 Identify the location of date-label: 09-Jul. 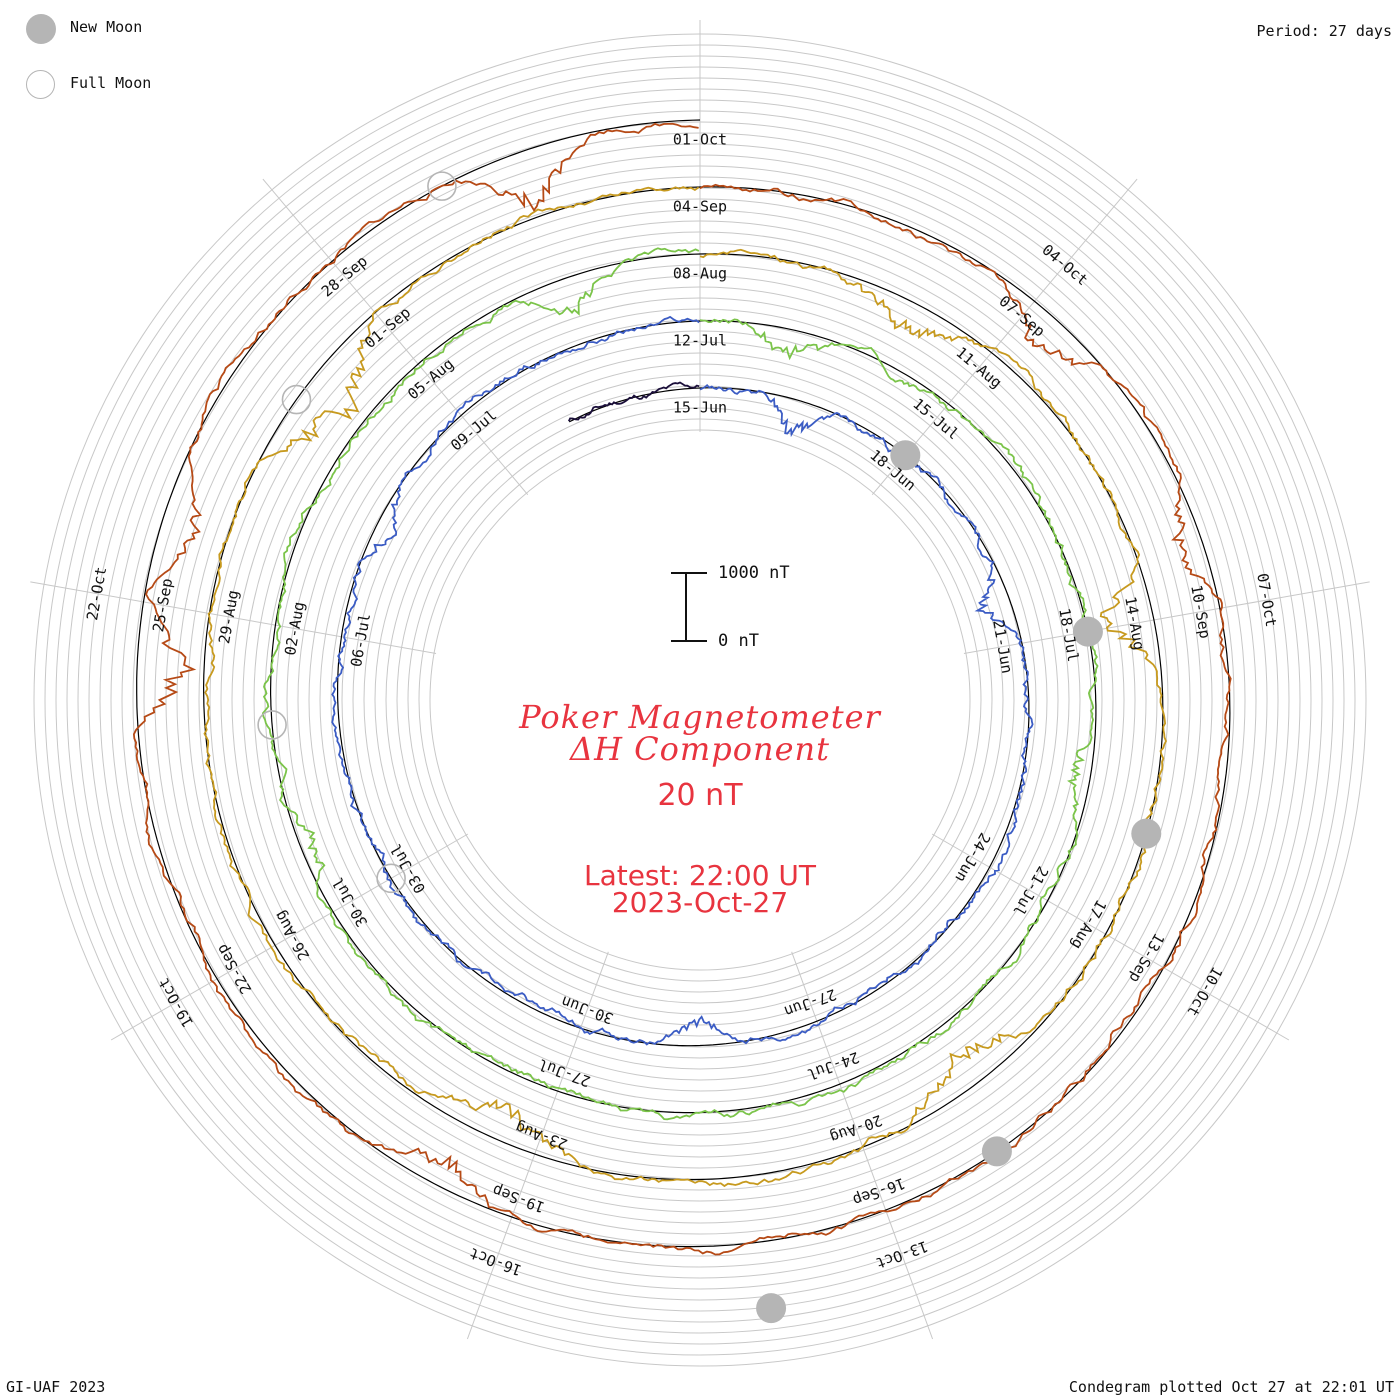
(473, 430).